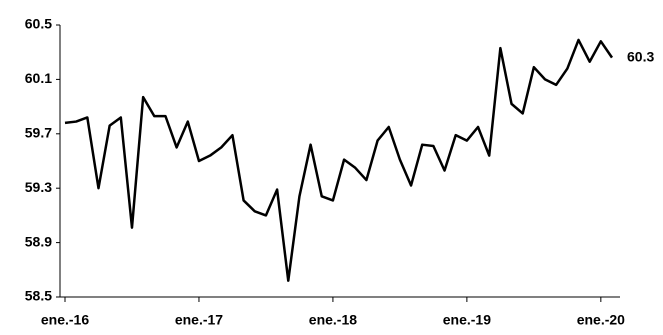  What do you see at coordinates (38, 78) in the screenshot?
I see `y-tick-label: 60.1` at bounding box center [38, 78].